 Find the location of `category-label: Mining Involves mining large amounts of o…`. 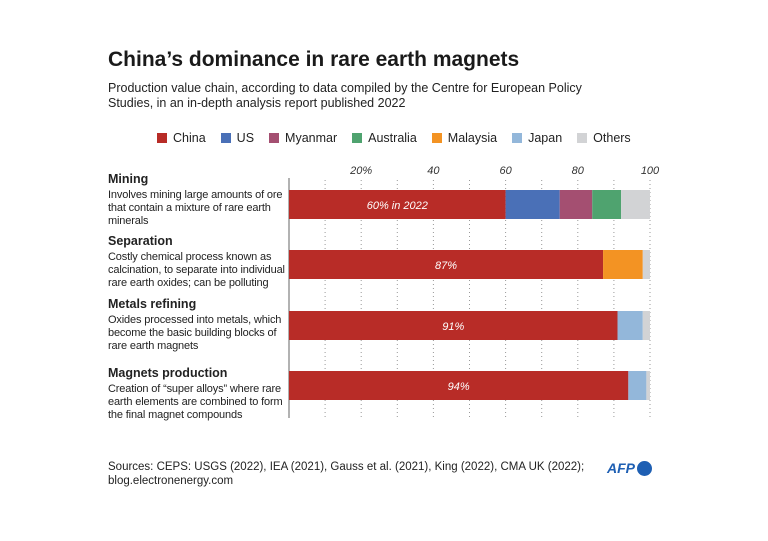

category-label: Mining Involves mining large amounts of o… is located at coordinates (199, 203).